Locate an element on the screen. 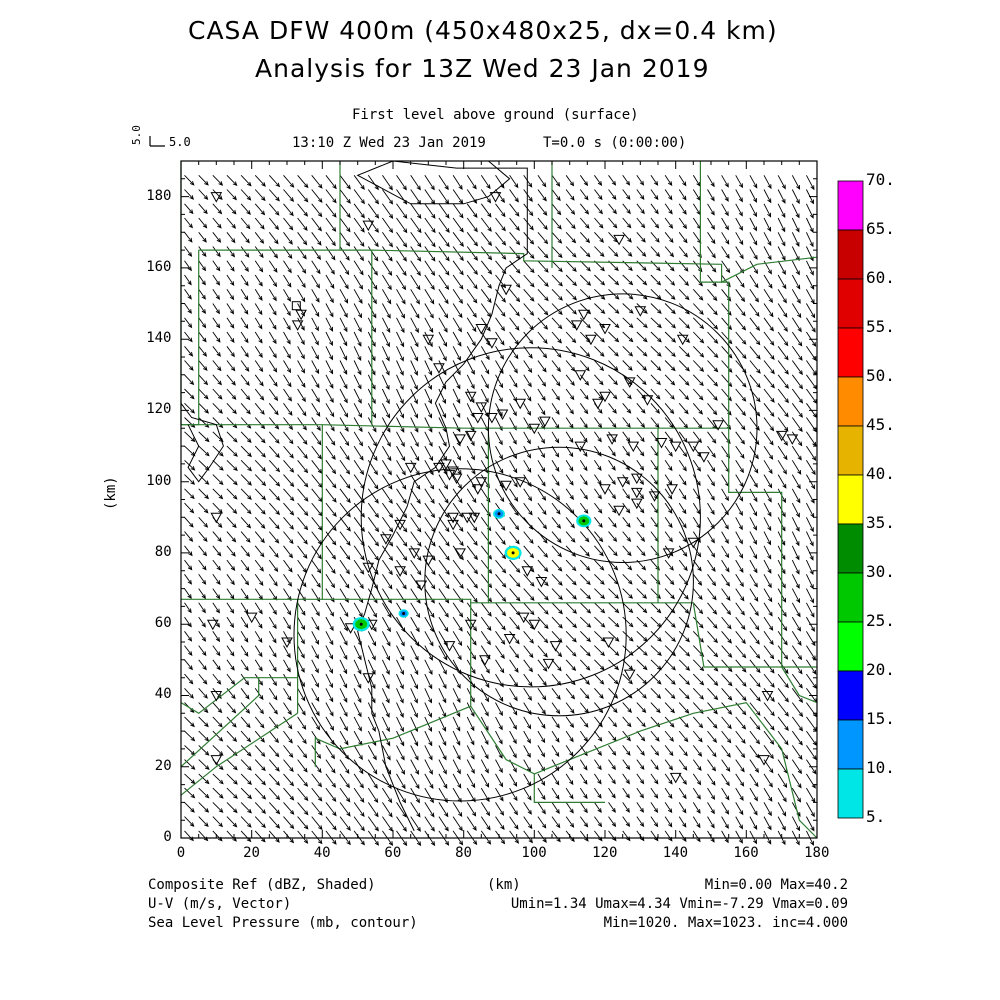 Image resolution: width=1000 pixels, height=1000 pixels. footer-field1-stats: Min=0.00 Max=40.2 is located at coordinates (776, 885).